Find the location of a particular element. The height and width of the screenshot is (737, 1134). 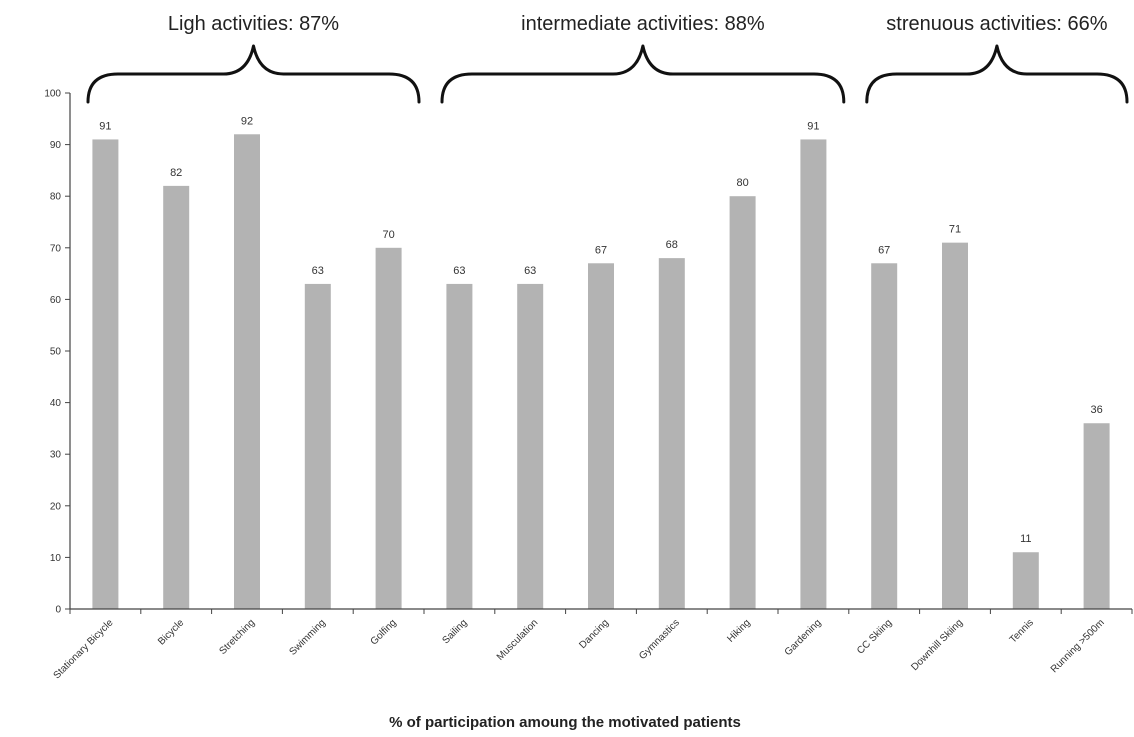

y-axis: 0 10 20 30 40 50 60 70 80 90 100 is located at coordinates (57, 352).